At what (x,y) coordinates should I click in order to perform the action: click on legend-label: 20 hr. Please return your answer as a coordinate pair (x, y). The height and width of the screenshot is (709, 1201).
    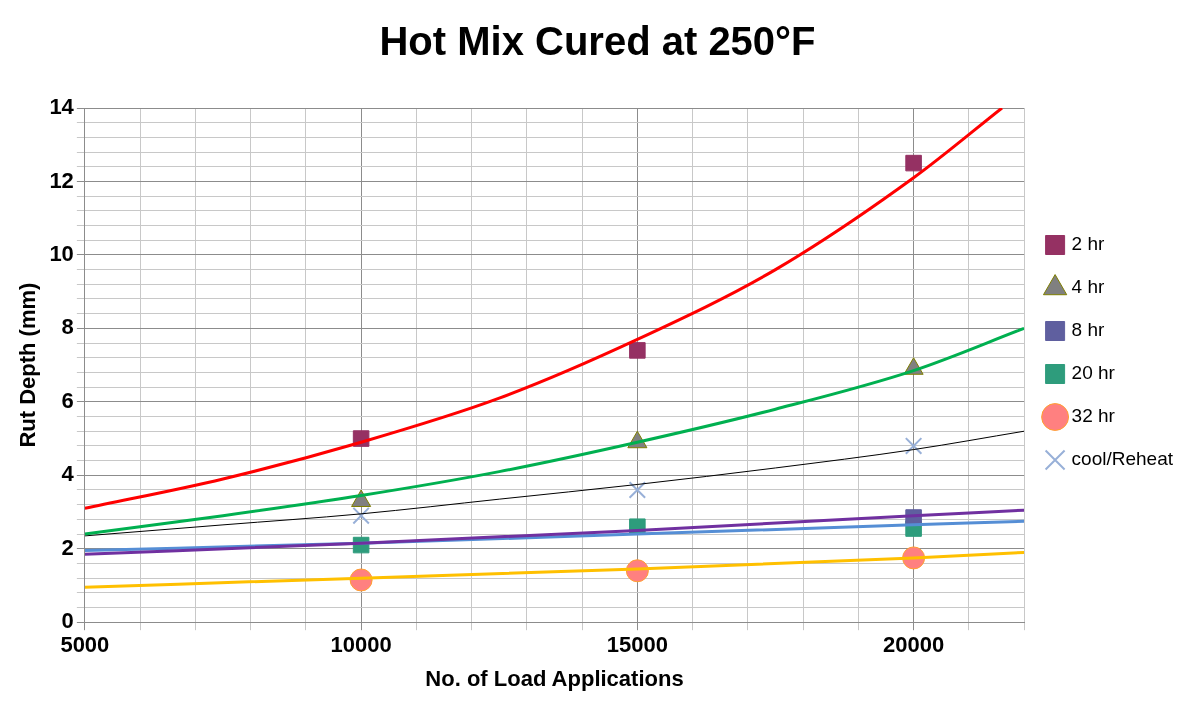
    Looking at the image, I should click on (1093, 373).